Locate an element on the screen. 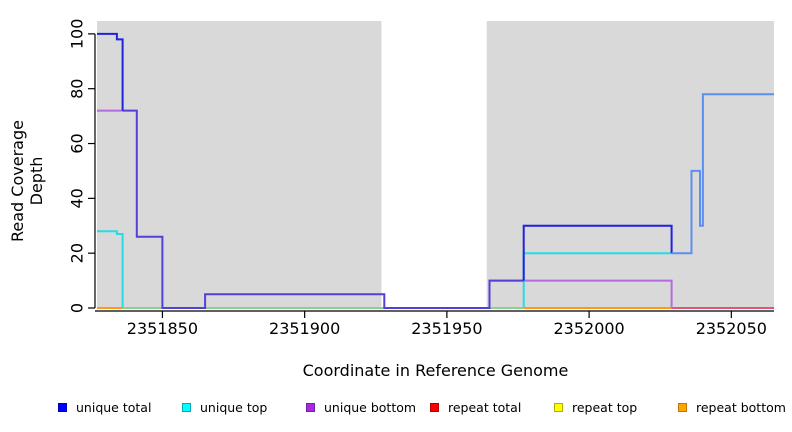 This screenshot has height=432, width=792. y-tick-label: 40 is located at coordinates (77, 198).